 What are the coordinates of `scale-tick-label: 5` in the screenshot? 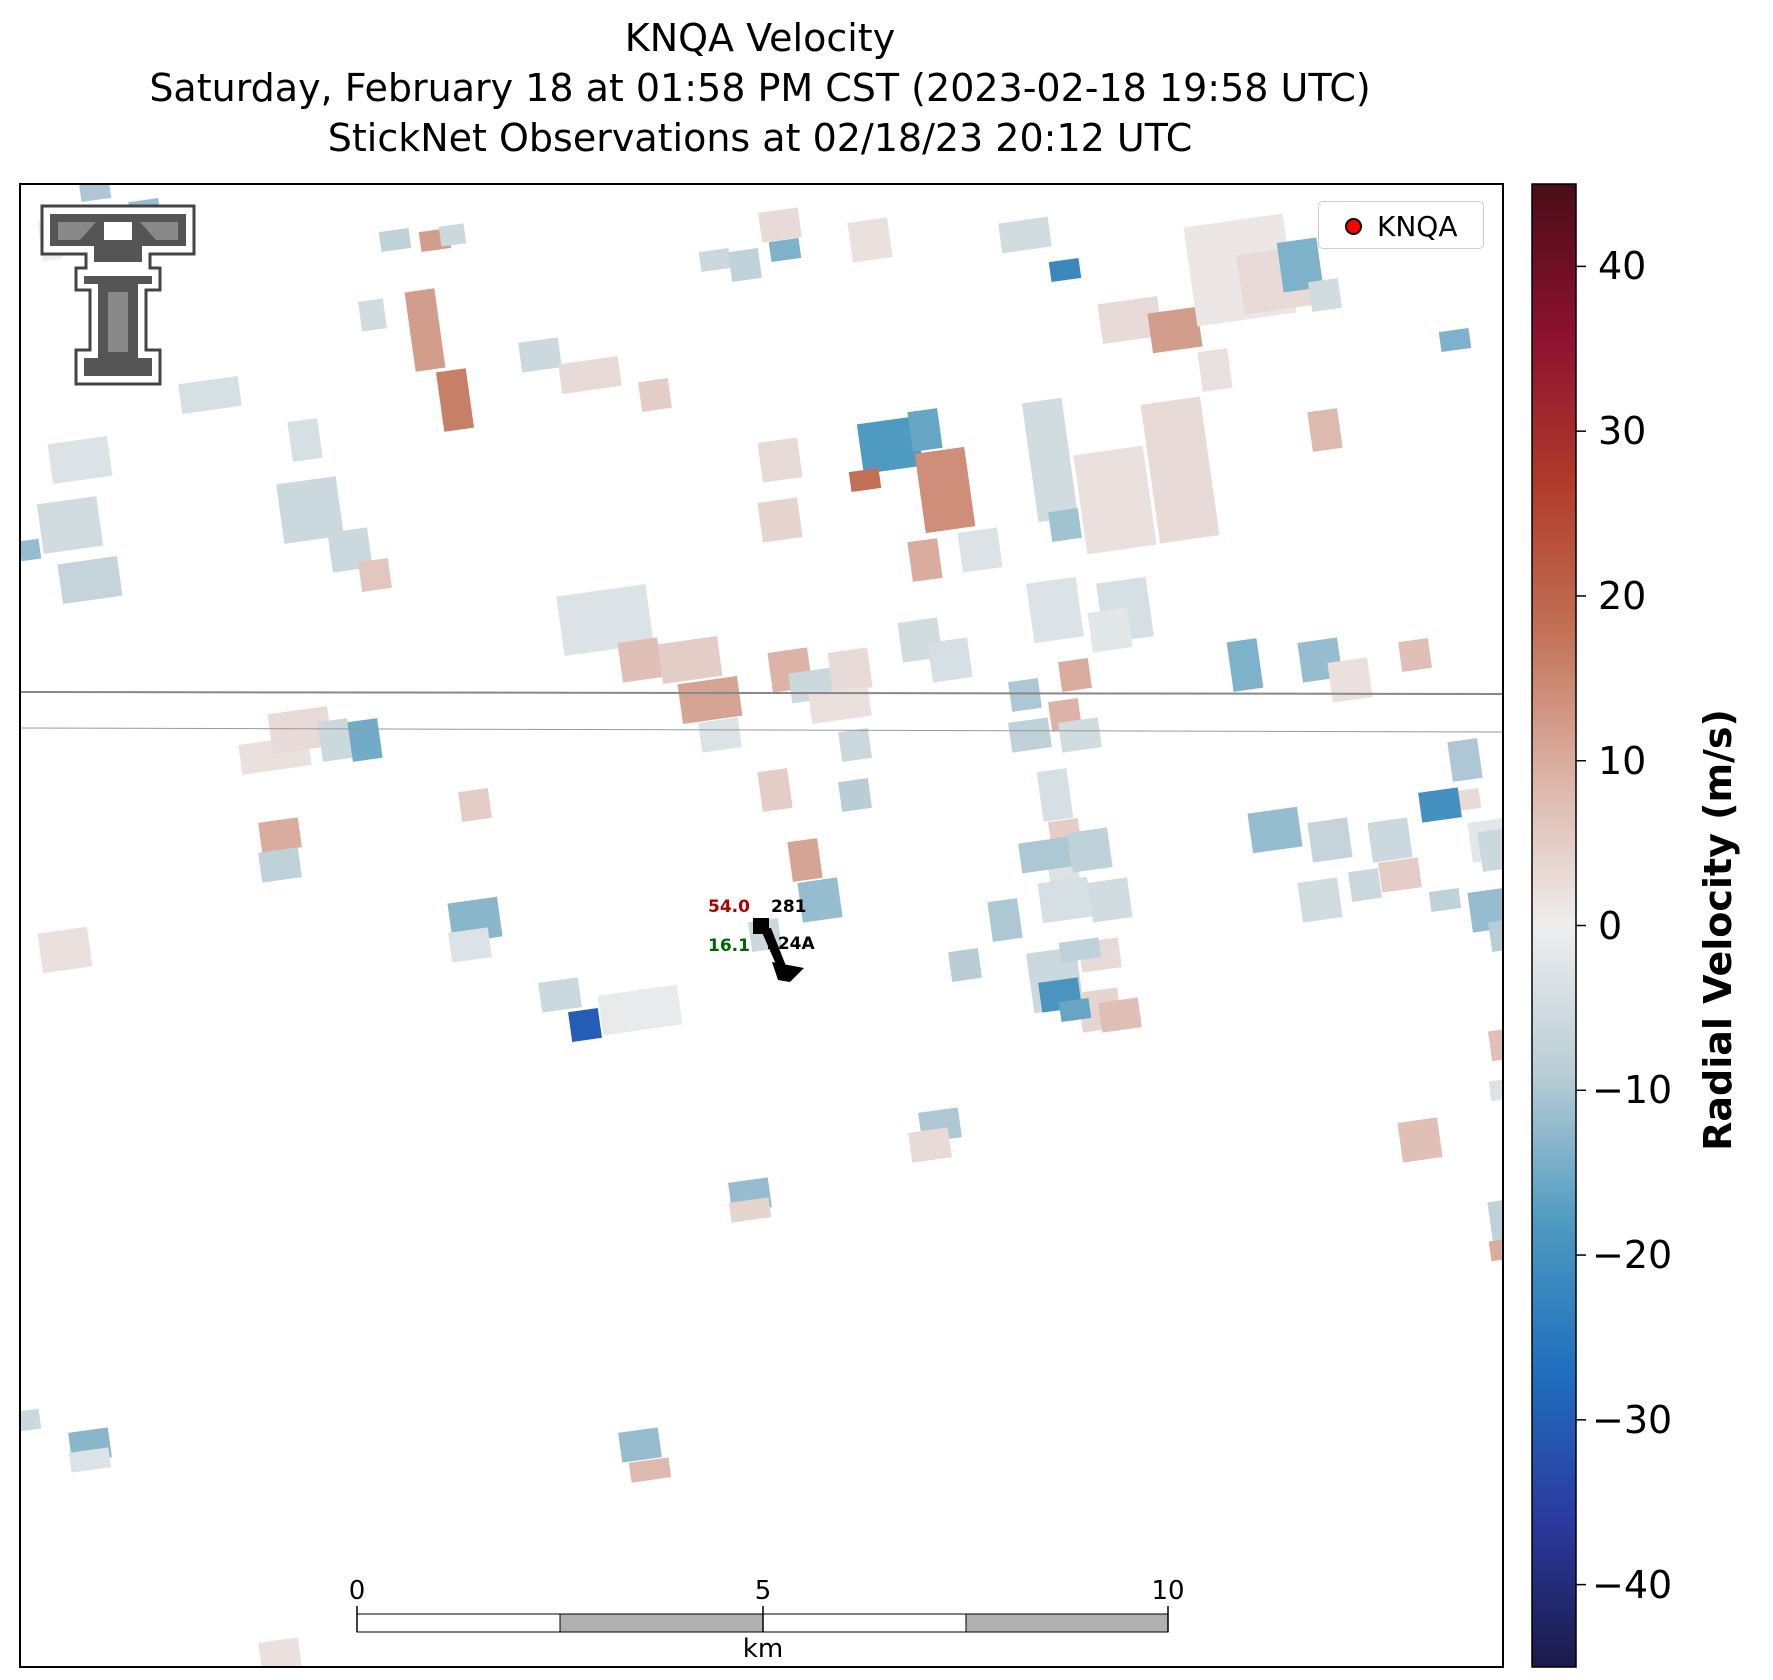 It's located at (763, 1591).